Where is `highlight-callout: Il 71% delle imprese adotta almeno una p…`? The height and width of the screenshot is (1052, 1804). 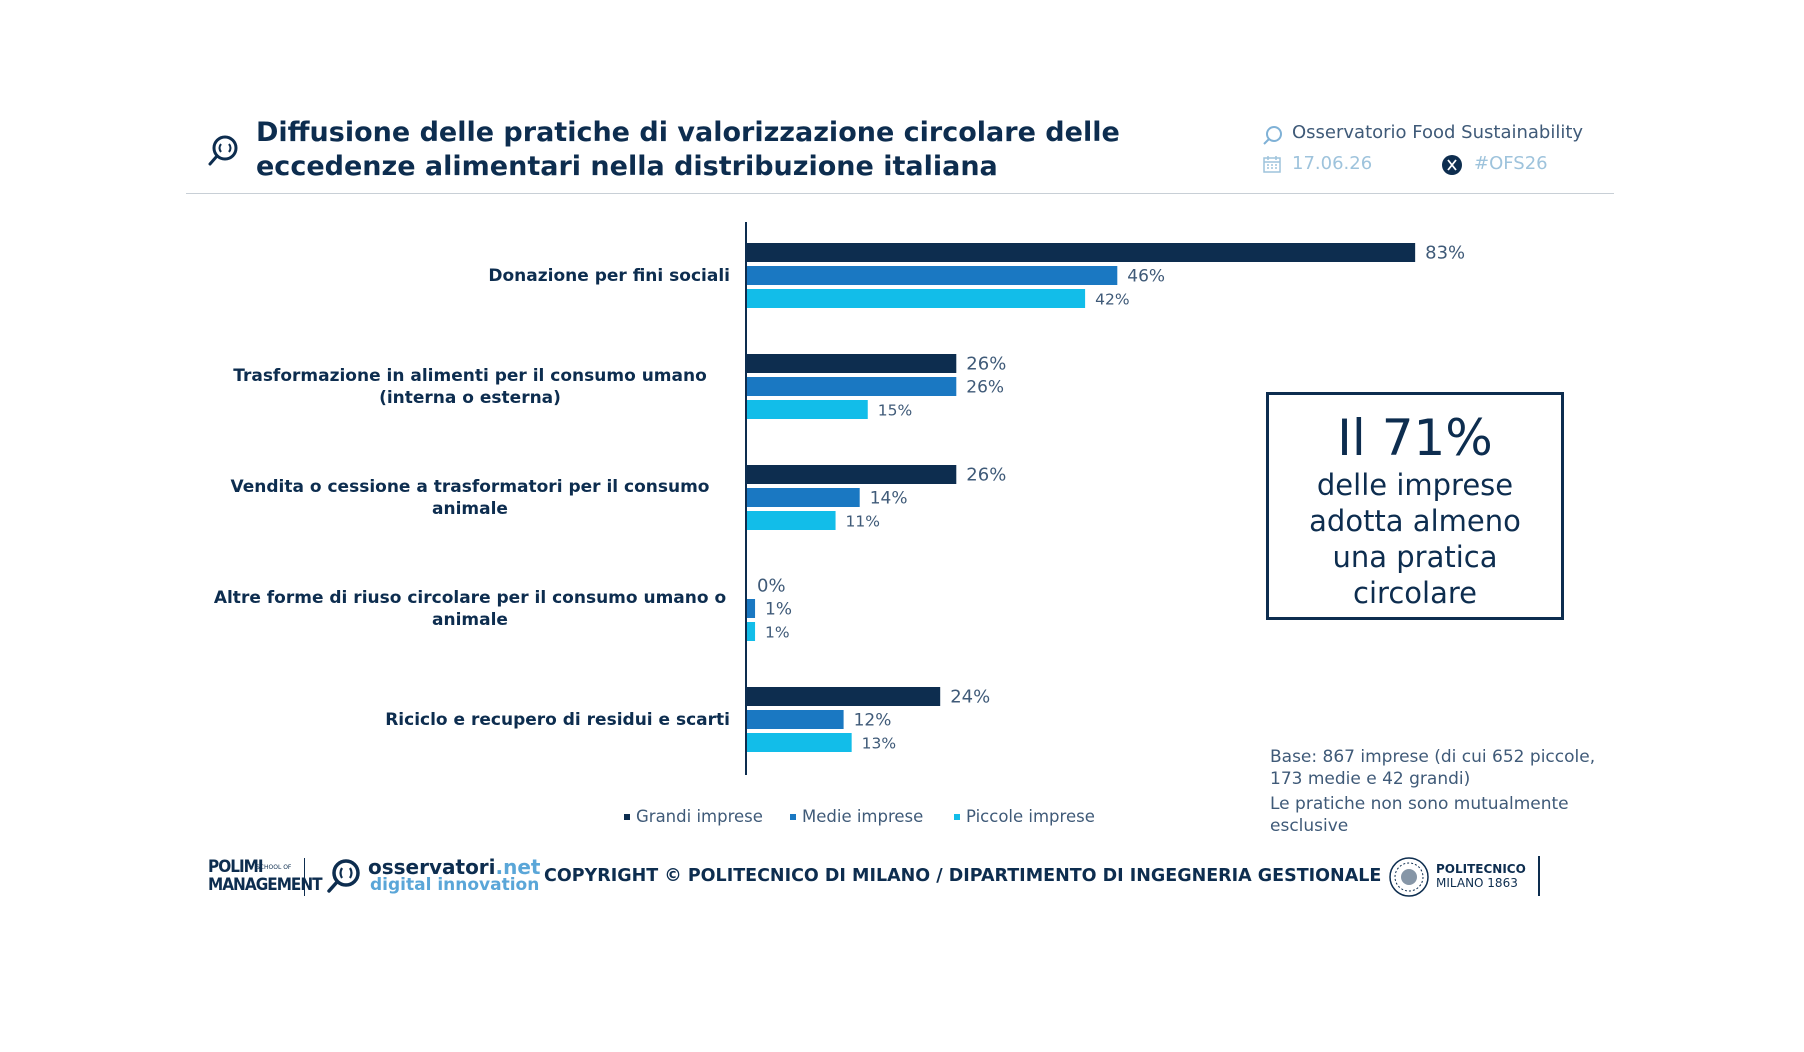
highlight-callout: Il 71% delle imprese adotta almeno una p… is located at coordinates (1415, 506).